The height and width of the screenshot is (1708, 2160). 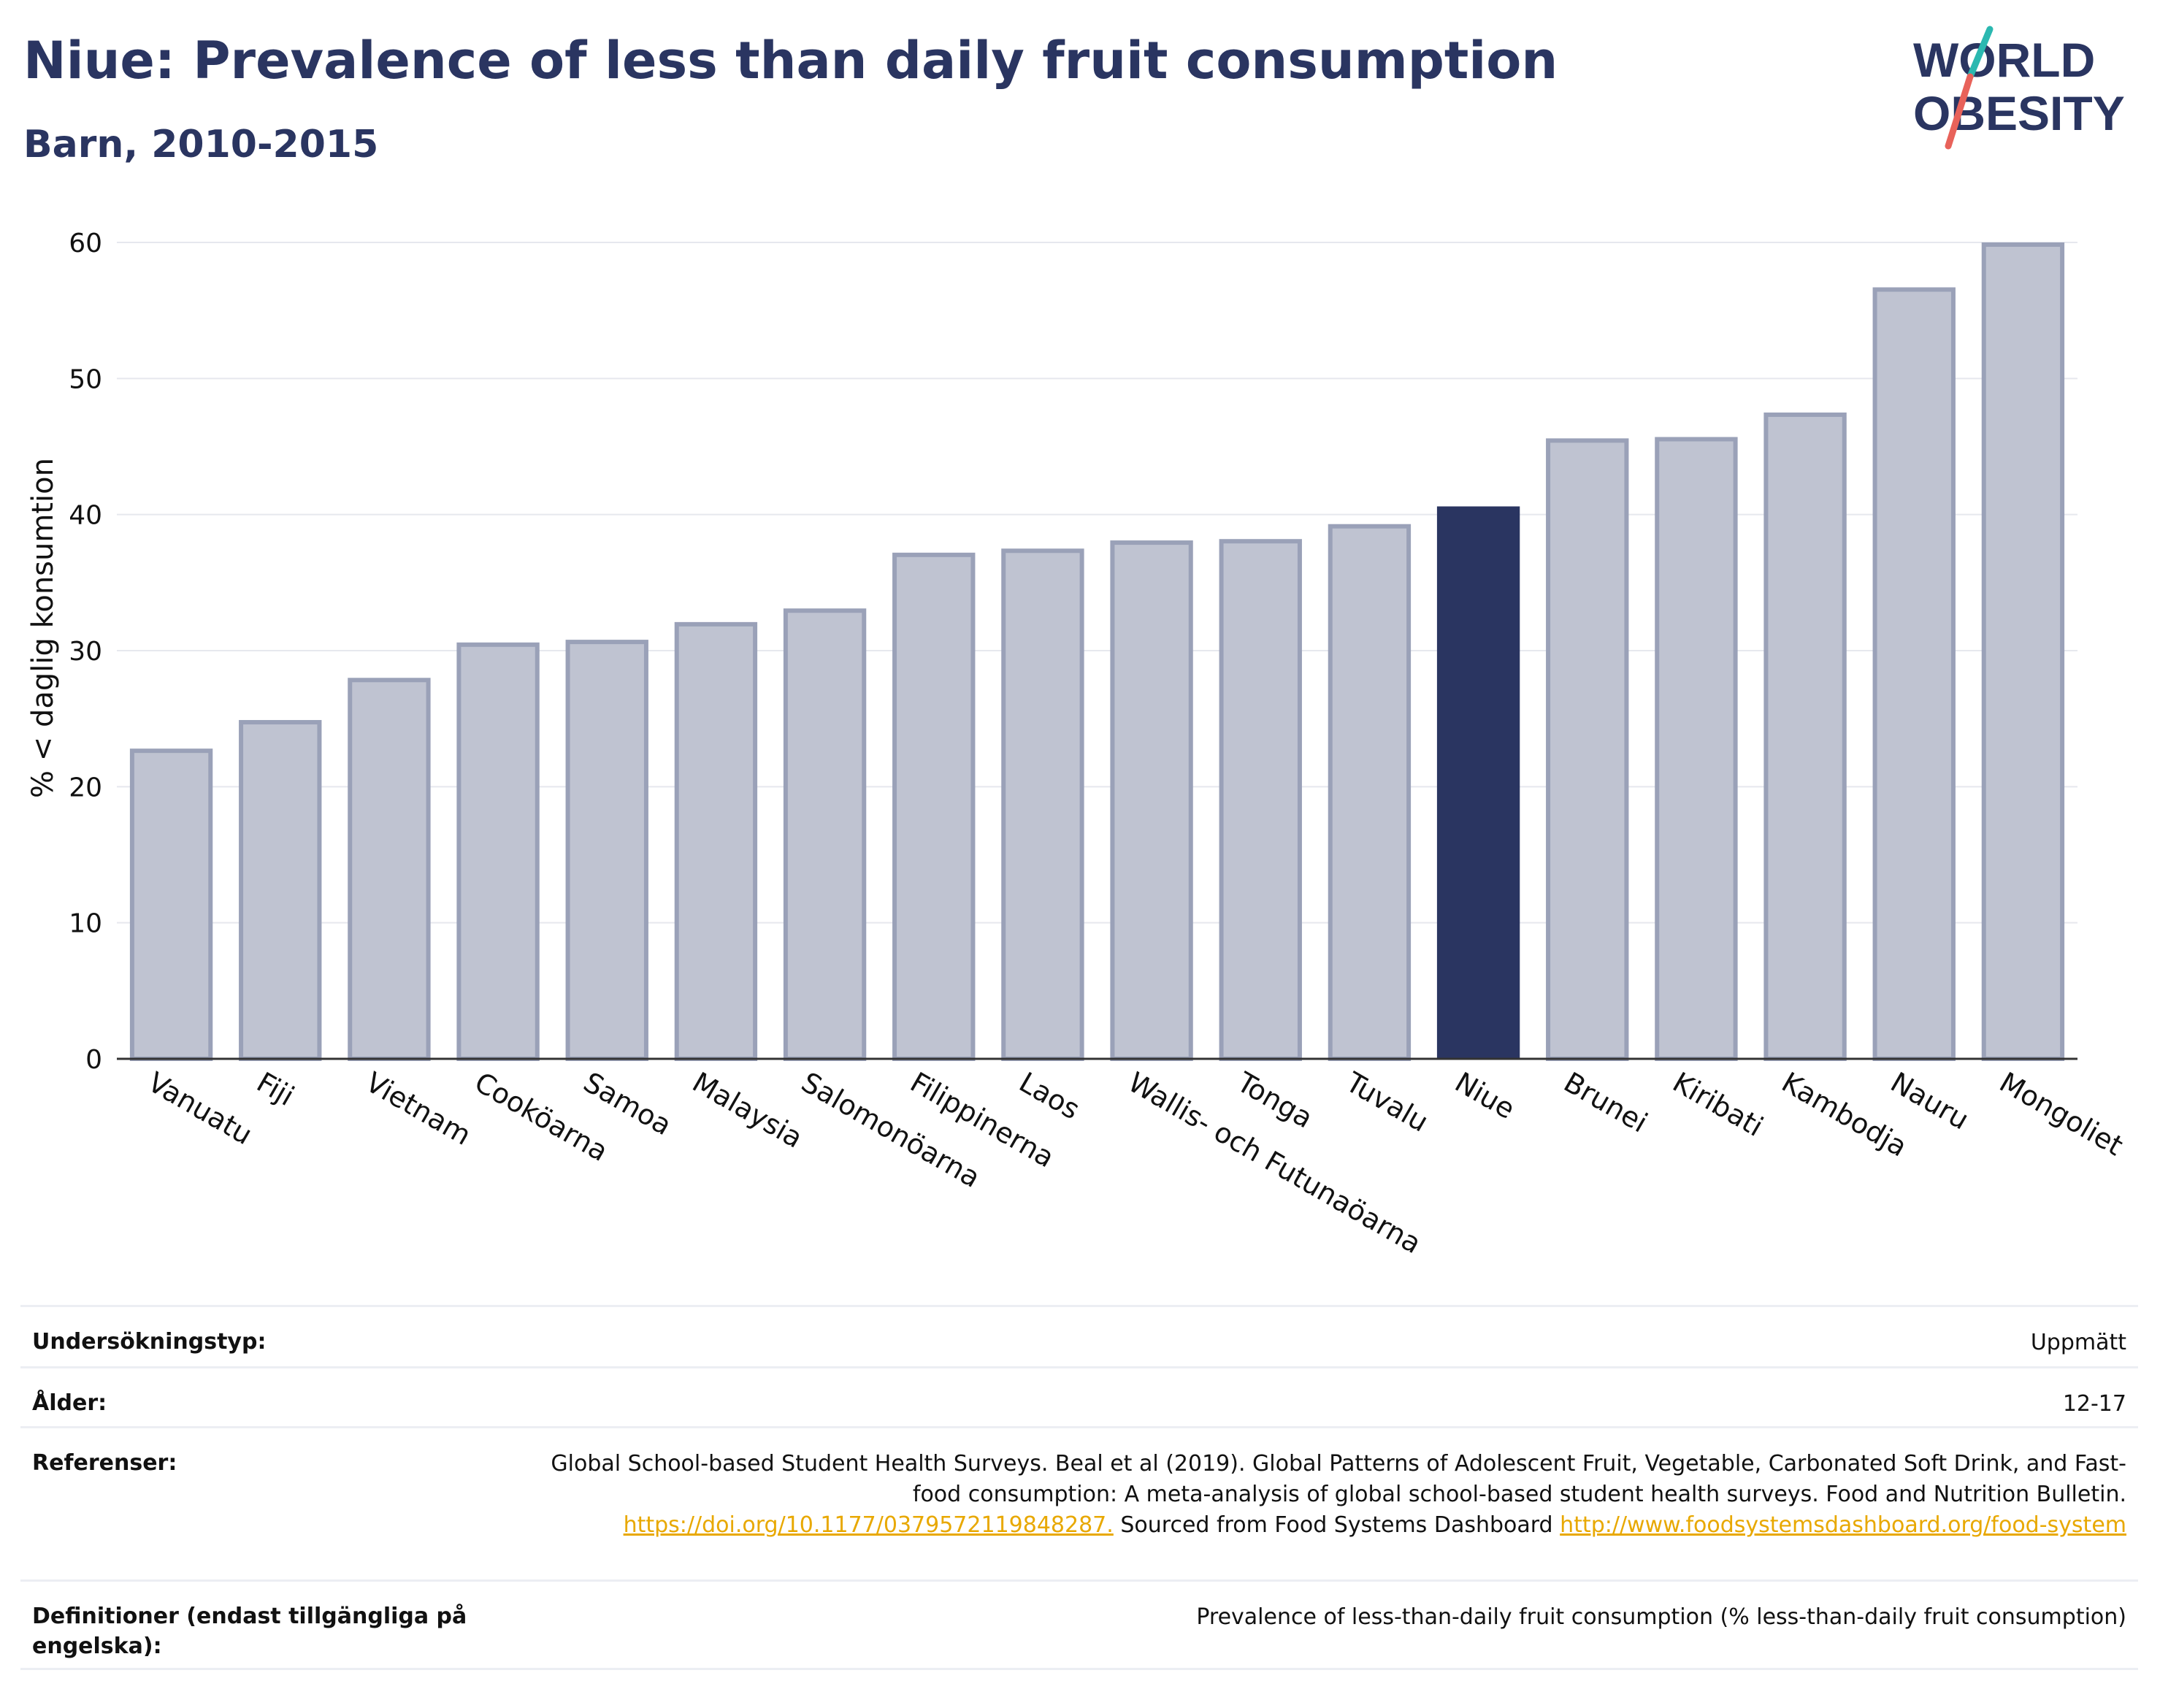 What do you see at coordinates (2019, 113) in the screenshot?
I see `logo-line2: OBESITY` at bounding box center [2019, 113].